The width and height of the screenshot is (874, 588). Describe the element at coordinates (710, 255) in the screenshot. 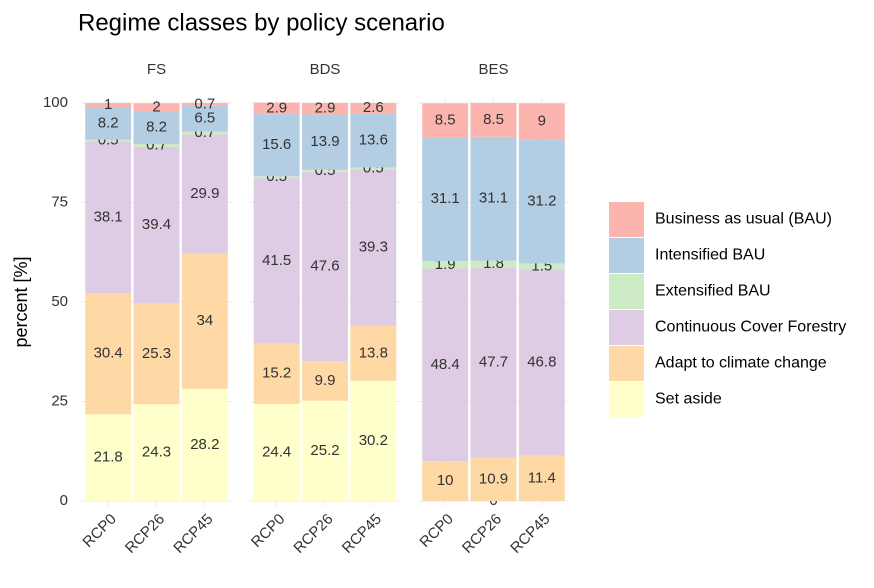

I see `legend-label: Intensified BAU` at that location.